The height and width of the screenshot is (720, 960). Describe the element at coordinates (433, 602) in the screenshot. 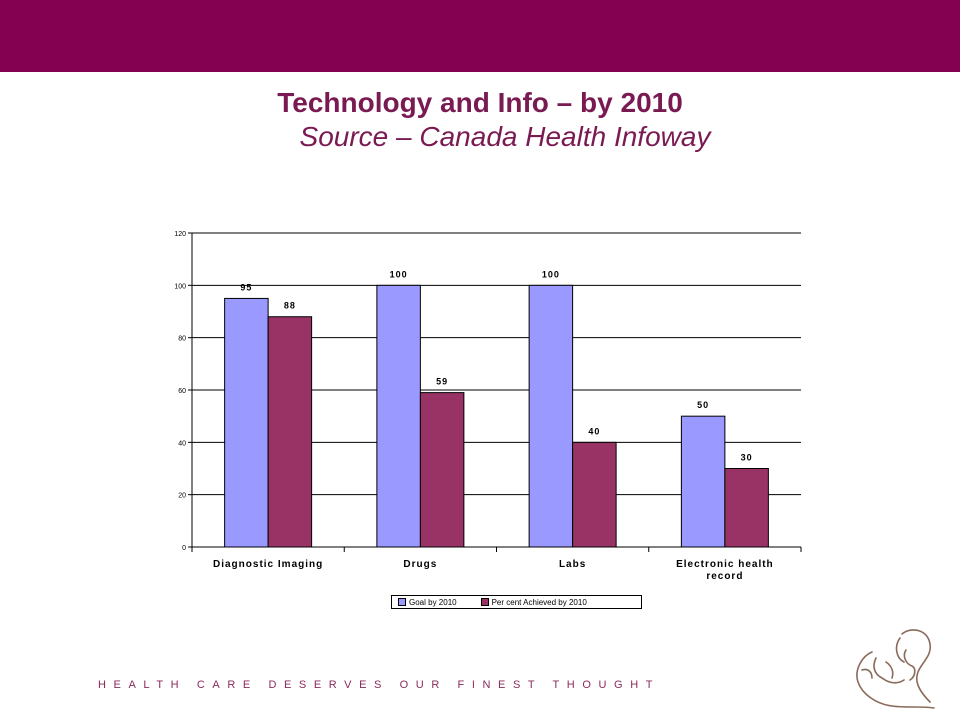

I see `legend-label-goal: Goal by 2010` at that location.